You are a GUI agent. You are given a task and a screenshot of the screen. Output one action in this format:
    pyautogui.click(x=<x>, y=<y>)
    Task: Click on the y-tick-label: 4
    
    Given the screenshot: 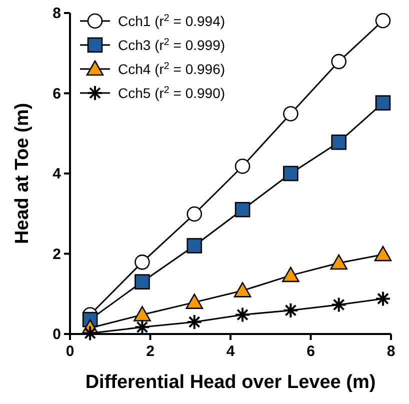 What is the action you would take?
    pyautogui.click(x=57, y=174)
    